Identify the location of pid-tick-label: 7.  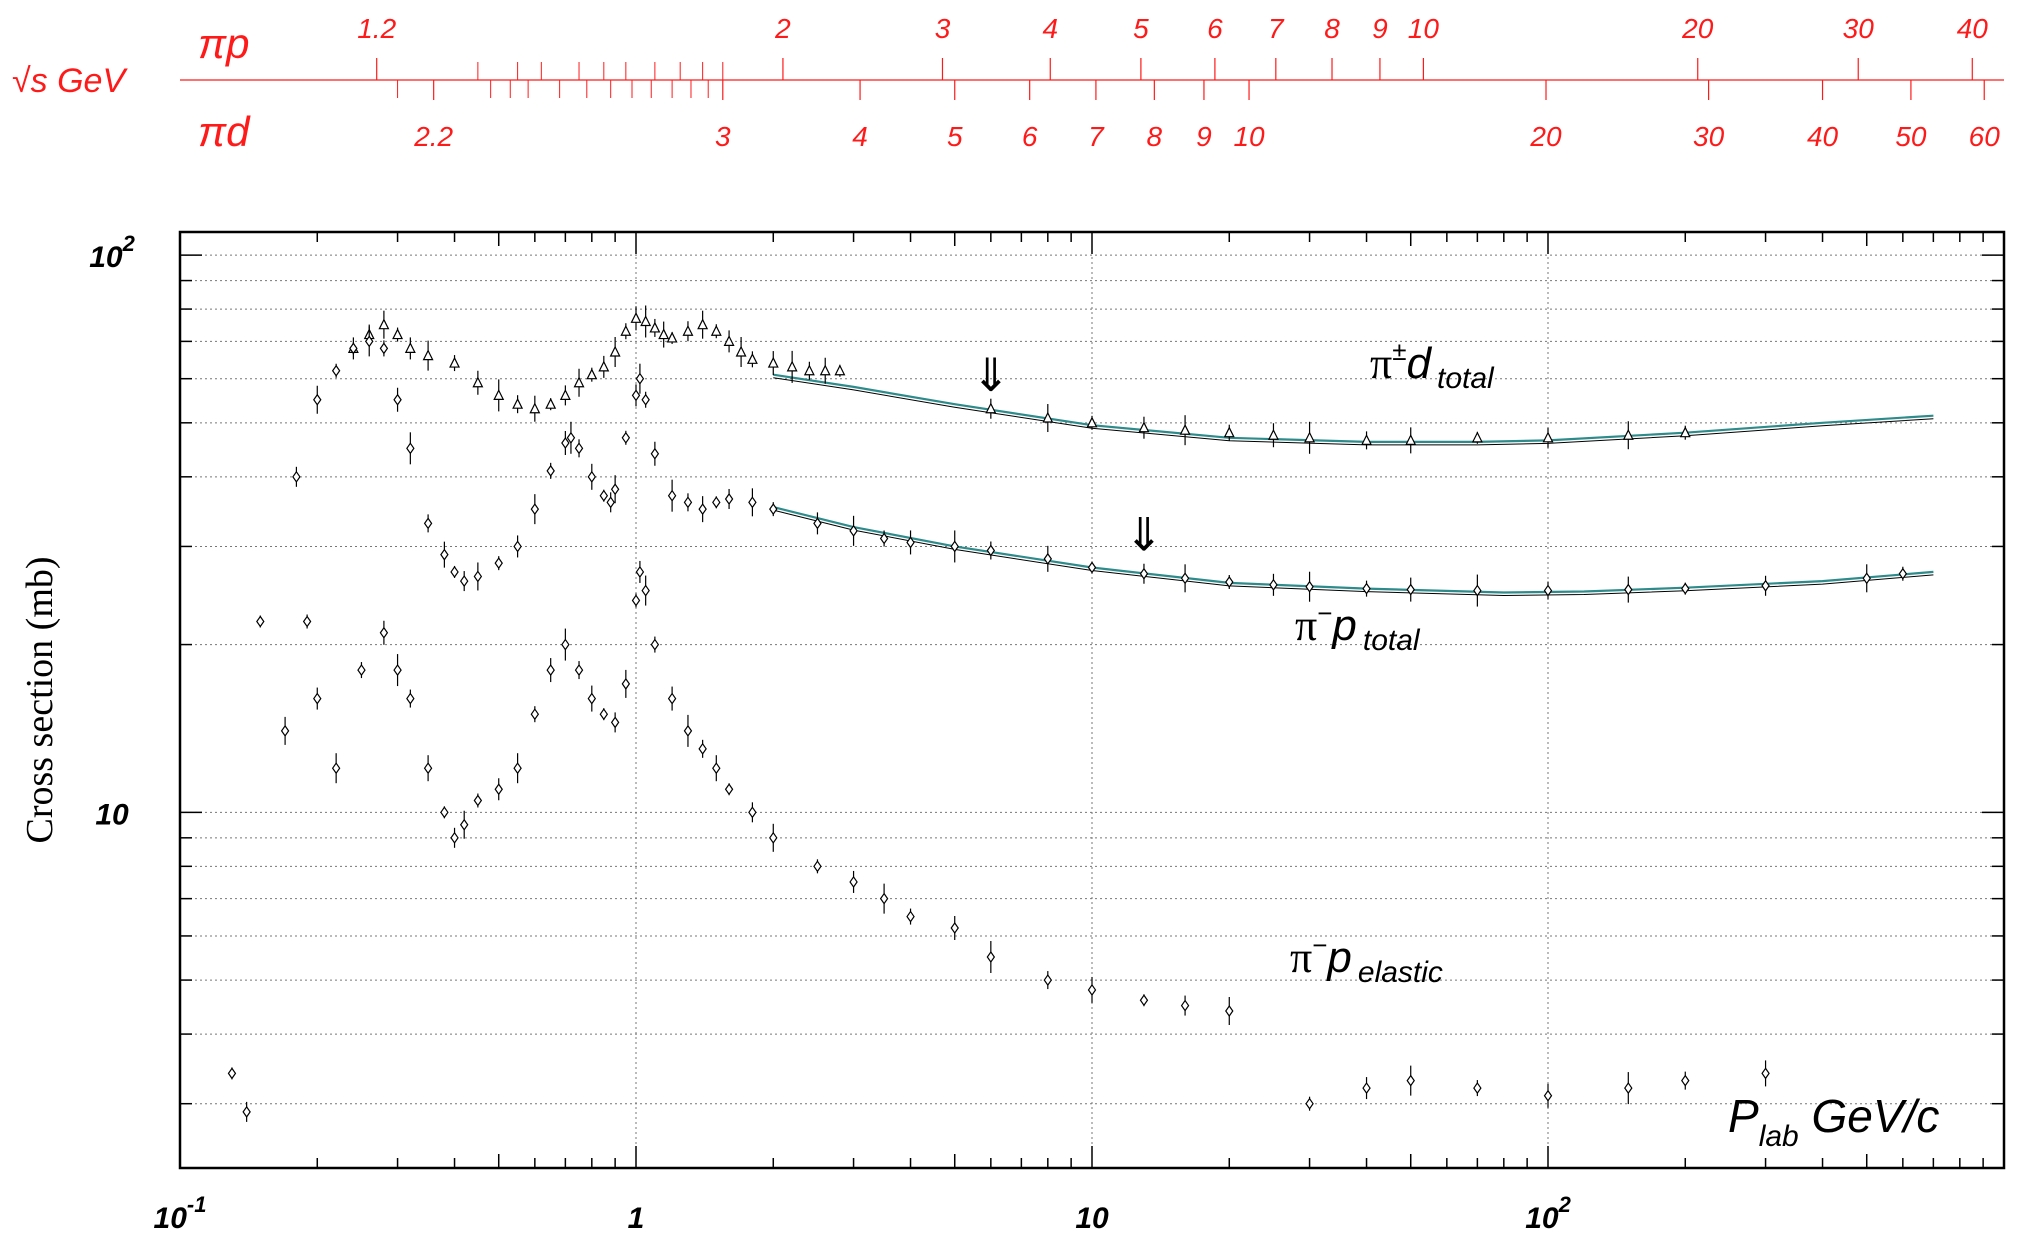
(1096, 136).